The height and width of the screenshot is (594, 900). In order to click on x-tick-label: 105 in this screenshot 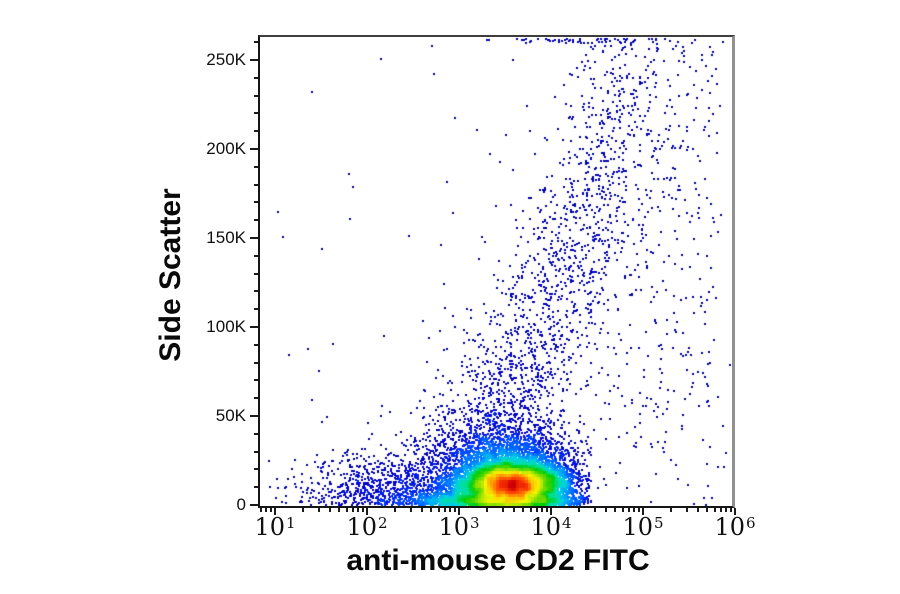, I will do `click(643, 527)`.